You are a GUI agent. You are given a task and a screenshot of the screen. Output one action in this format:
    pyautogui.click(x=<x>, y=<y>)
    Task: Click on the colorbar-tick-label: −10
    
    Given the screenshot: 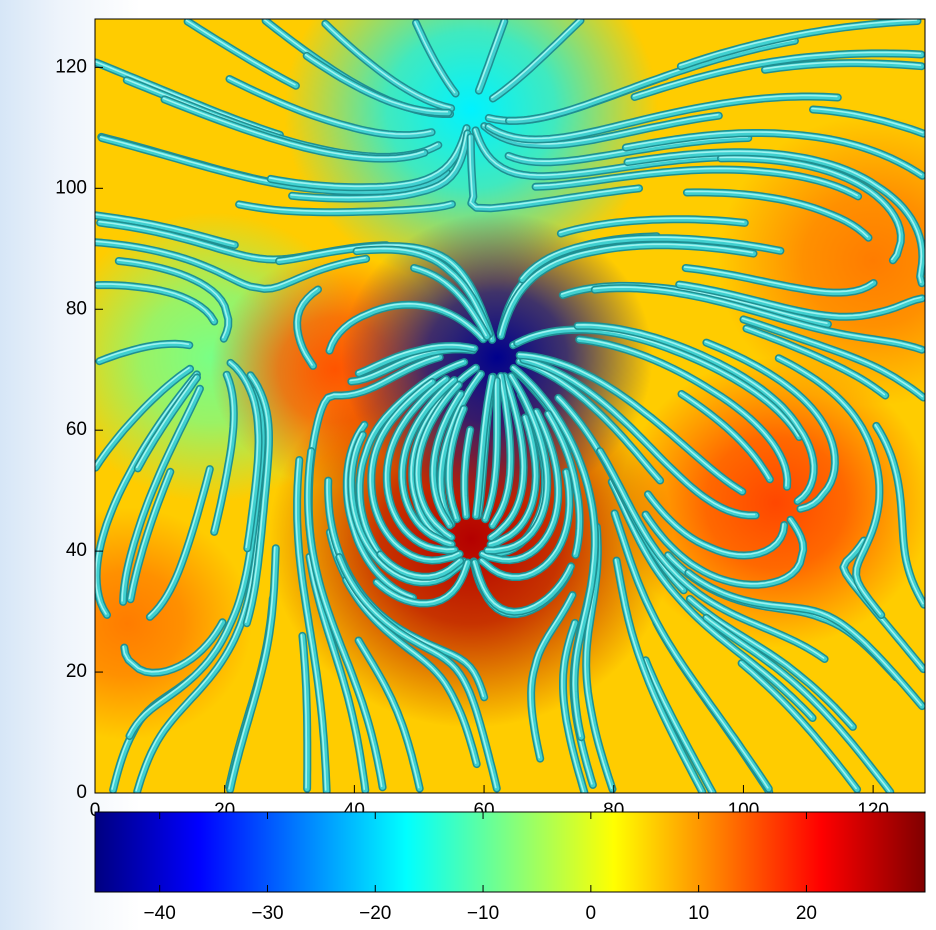 What is the action you would take?
    pyautogui.click(x=483, y=913)
    